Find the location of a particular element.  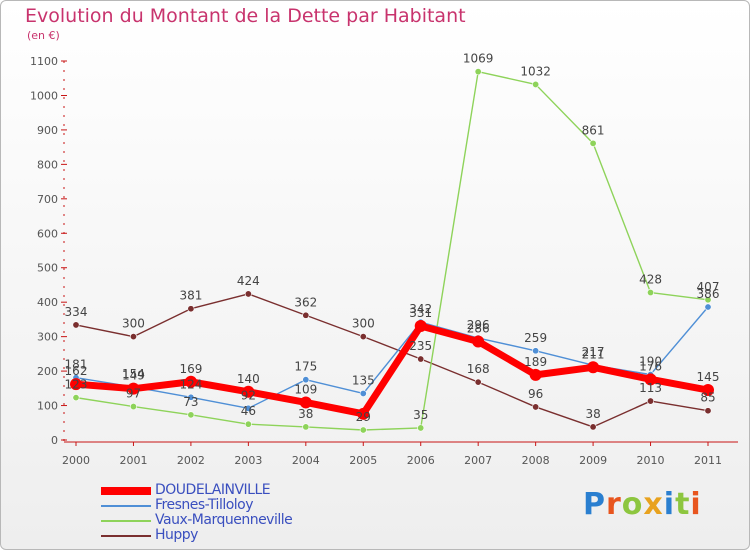

y-tick-label: 1100 is located at coordinates (44, 61).